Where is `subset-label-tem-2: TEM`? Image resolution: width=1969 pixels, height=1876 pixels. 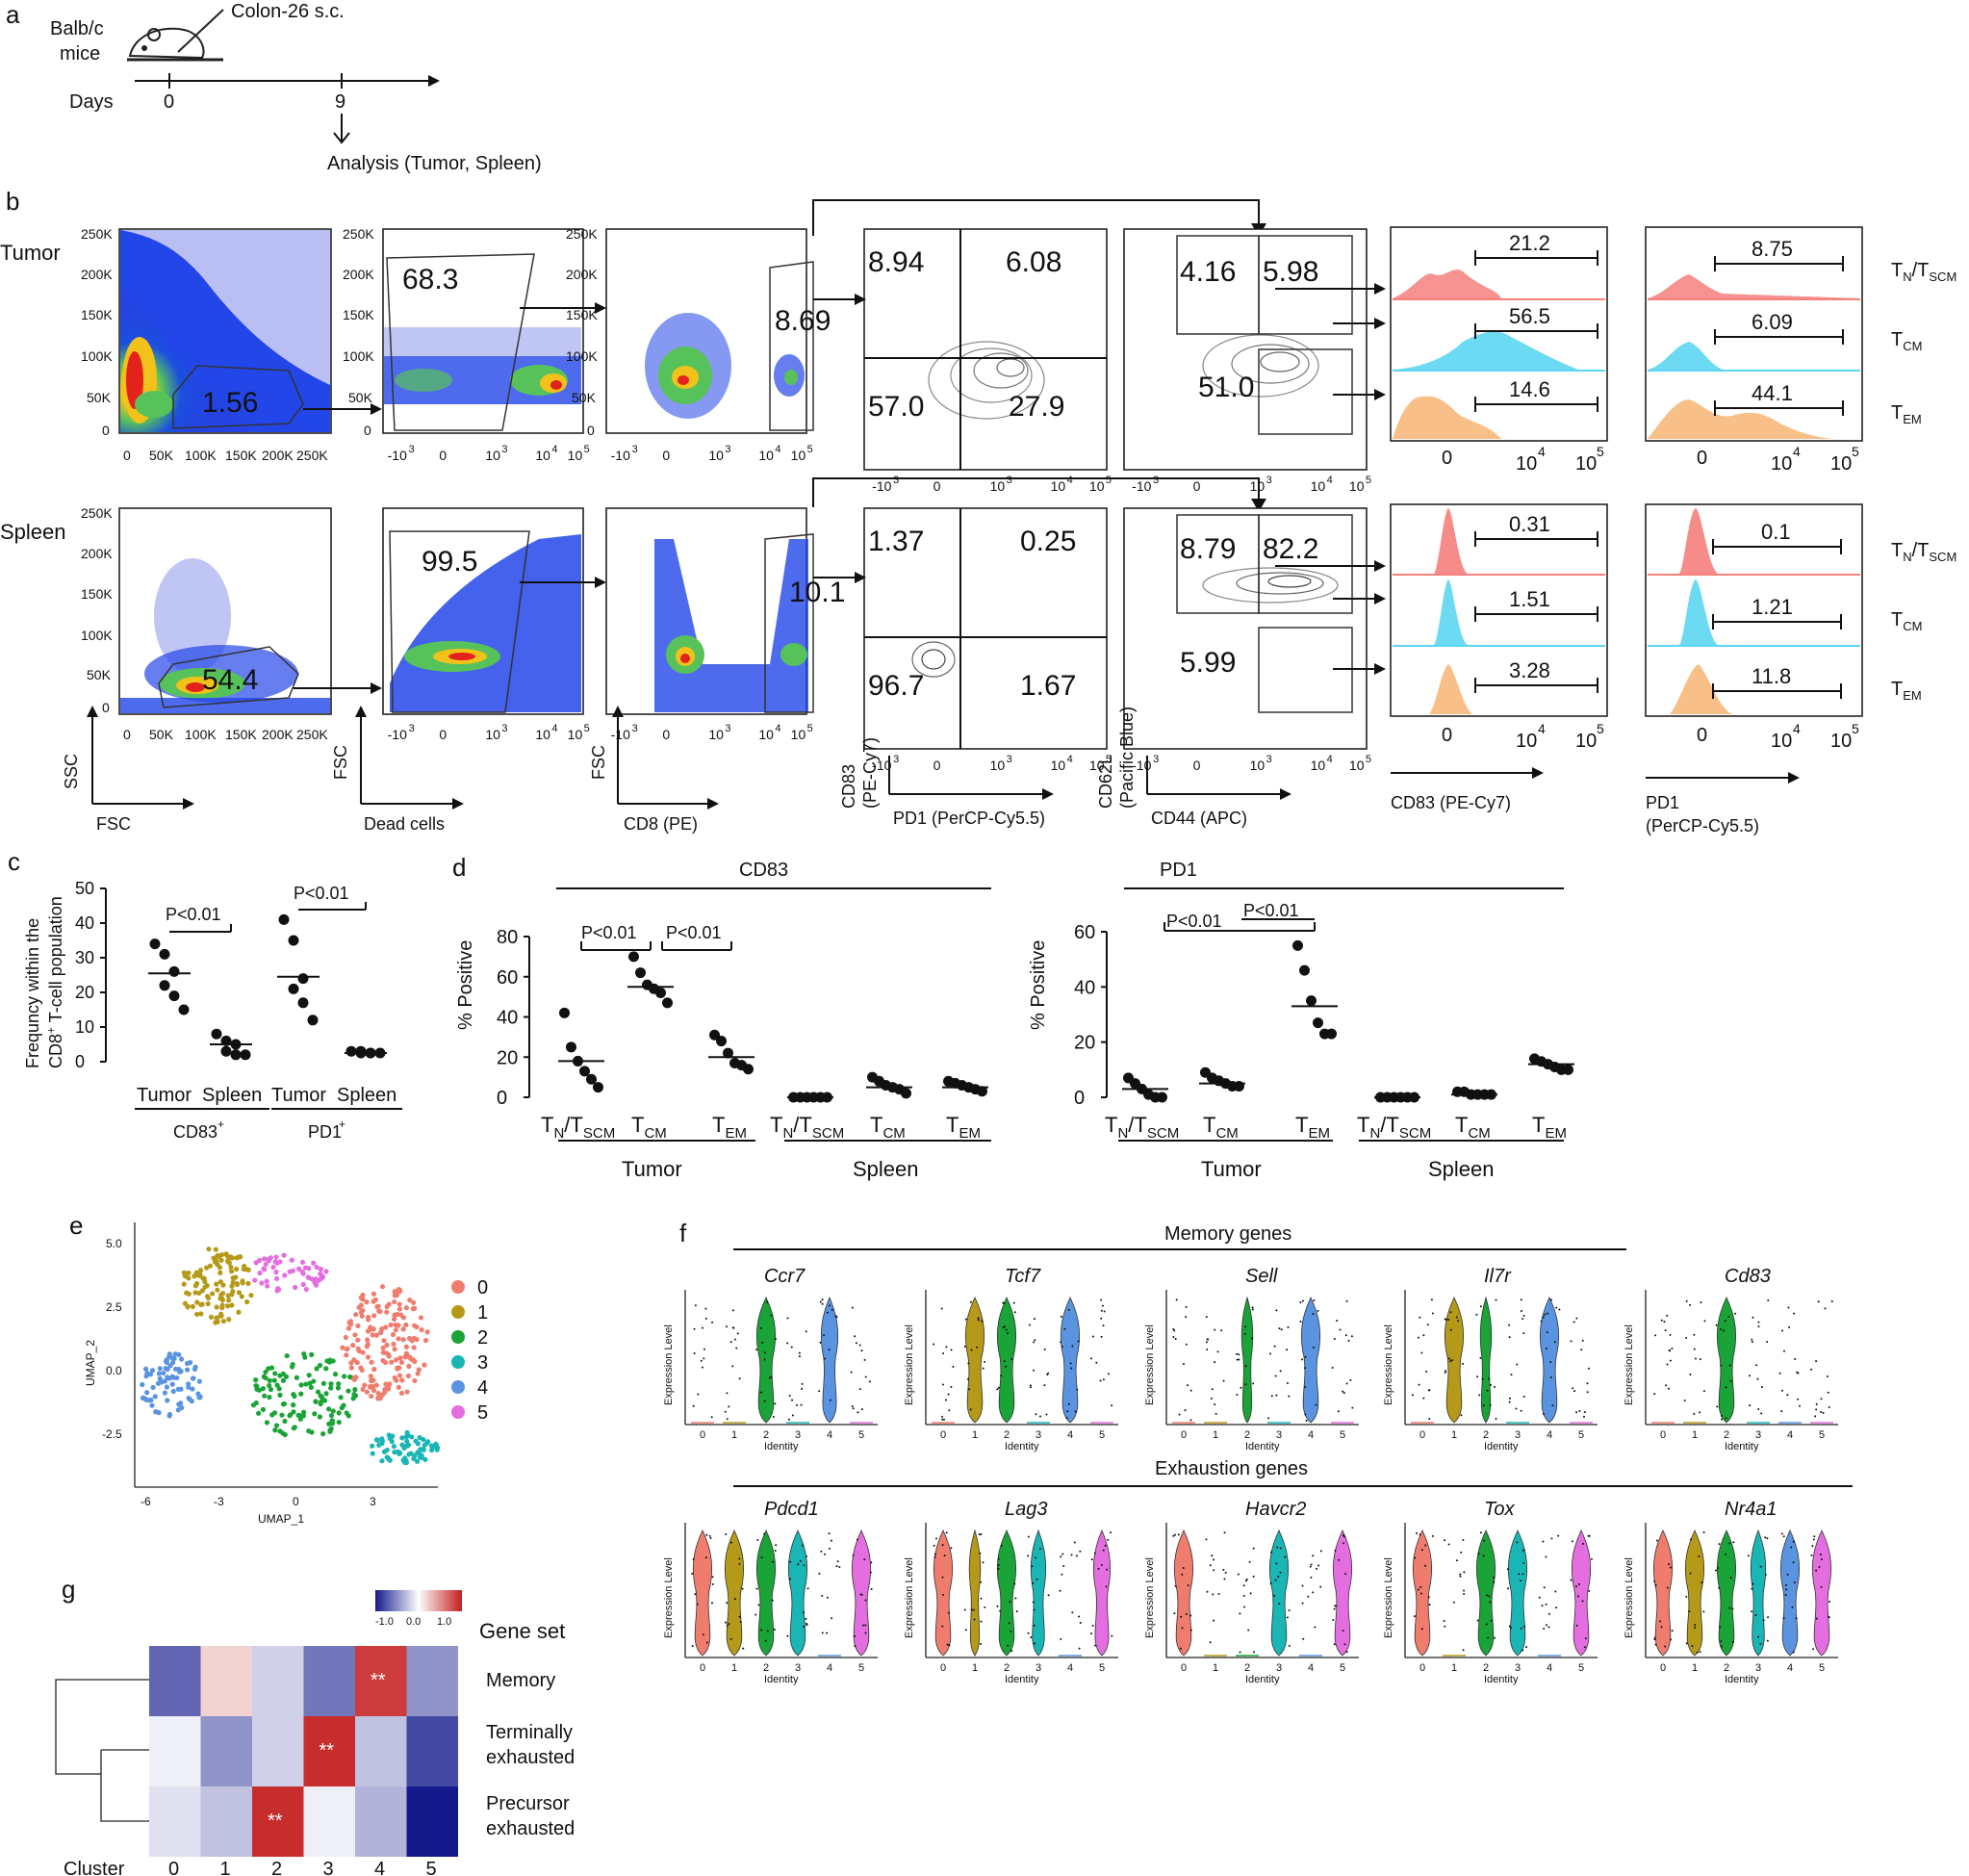 subset-label-tem-2: TEM is located at coordinates (1906, 691).